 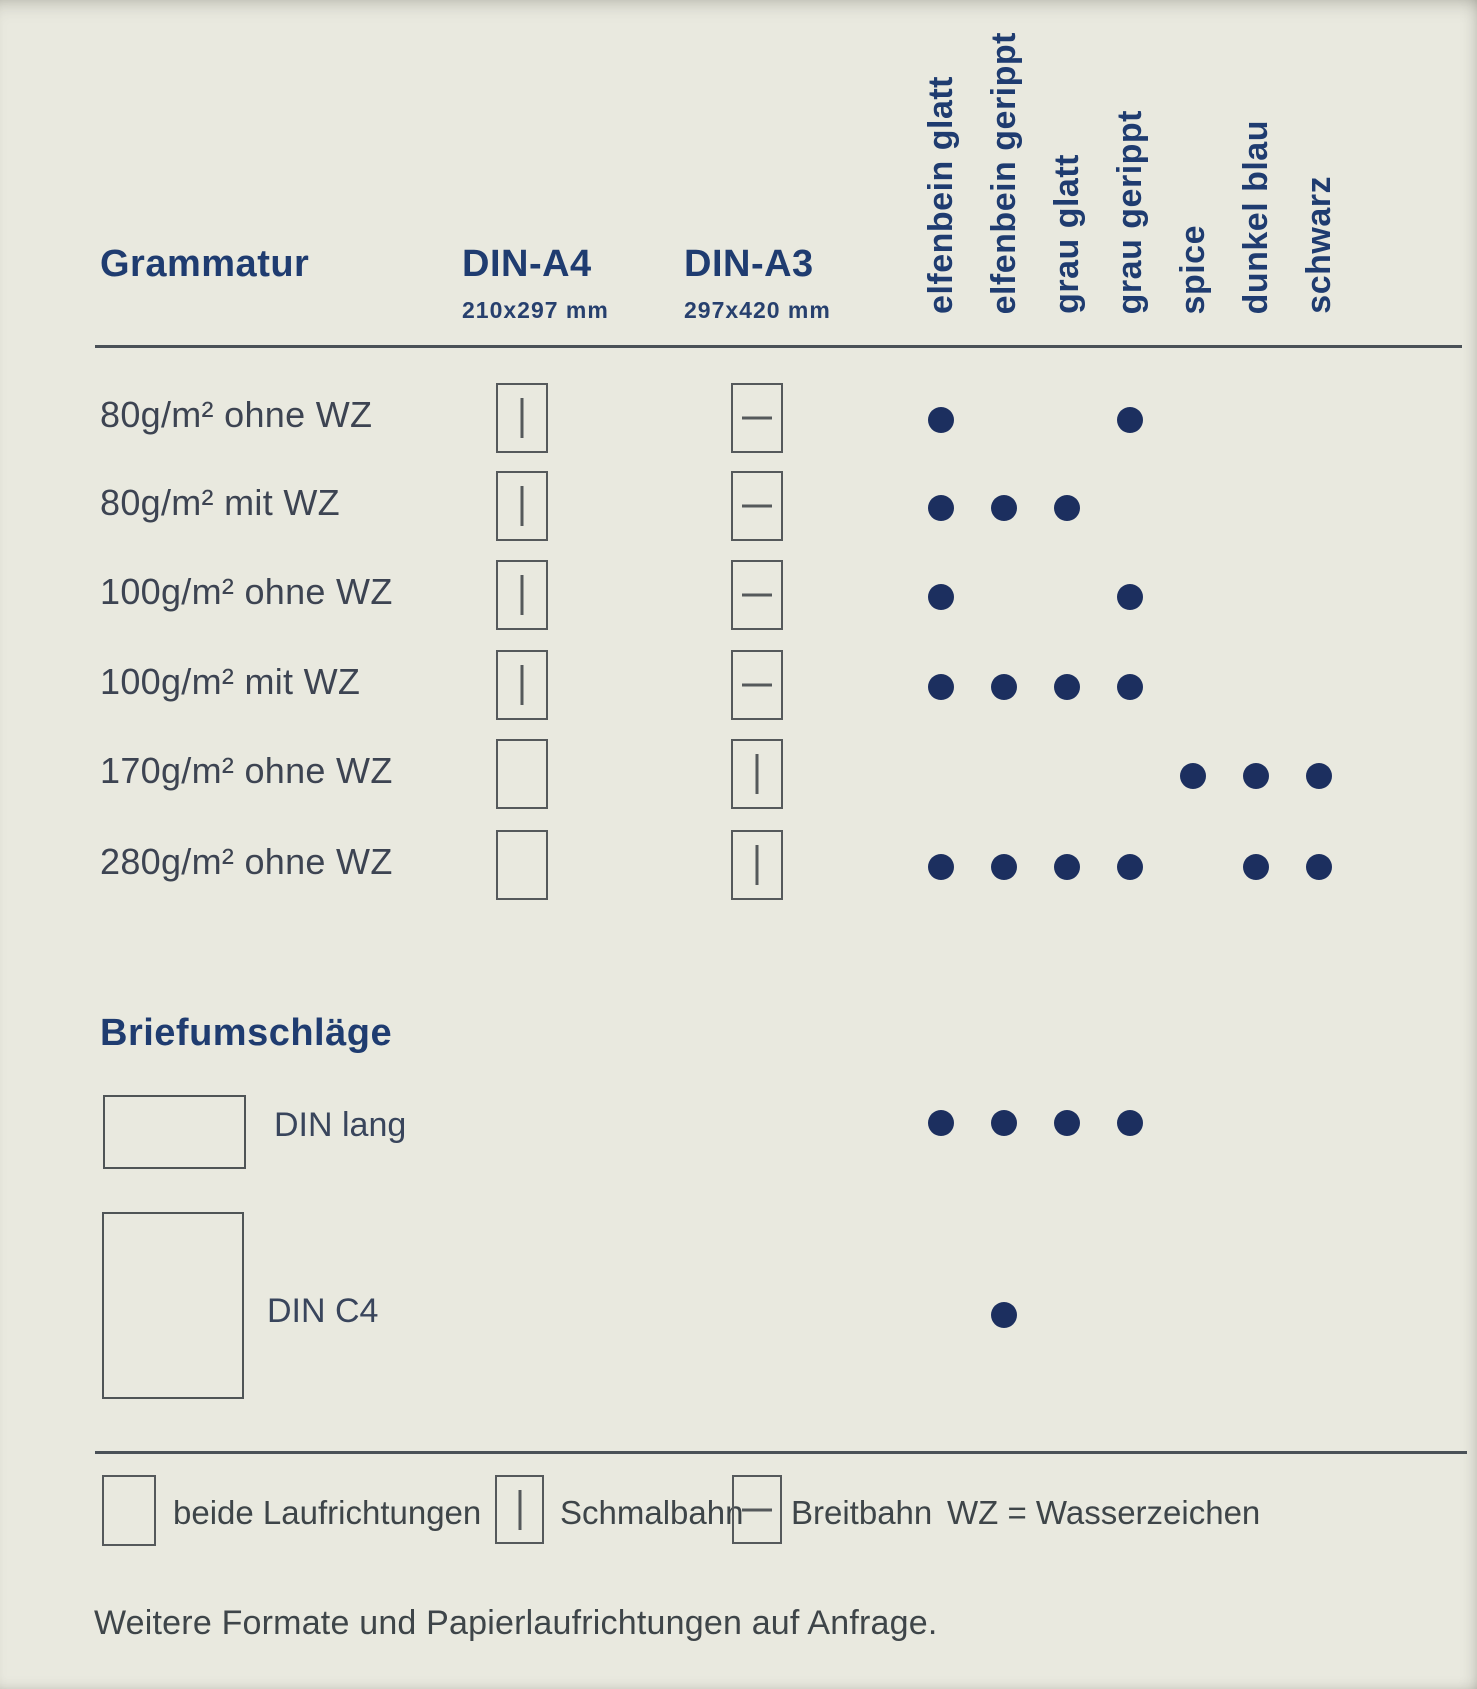 I want to click on legend-note: WZ = Wasserzeichen, so click(x=1104, y=1512).